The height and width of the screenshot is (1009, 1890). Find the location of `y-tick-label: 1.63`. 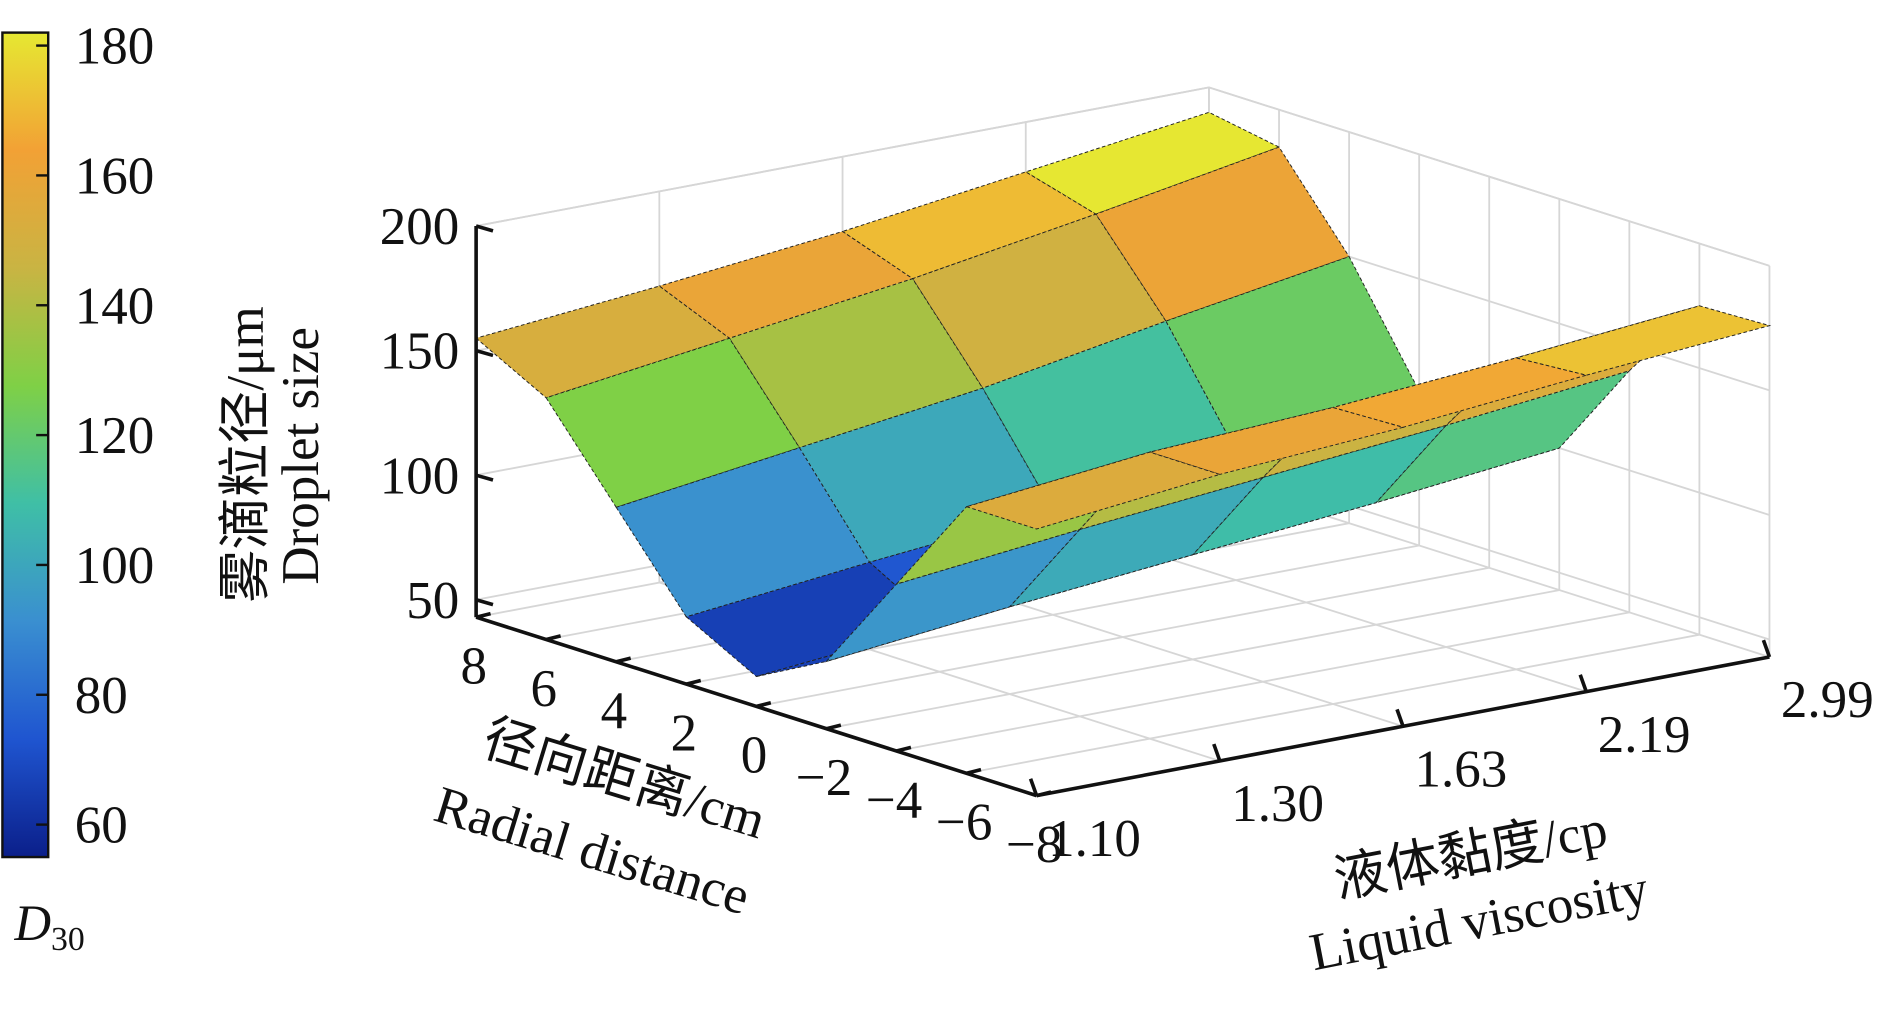

y-tick-label: 1.63 is located at coordinates (1461, 770).